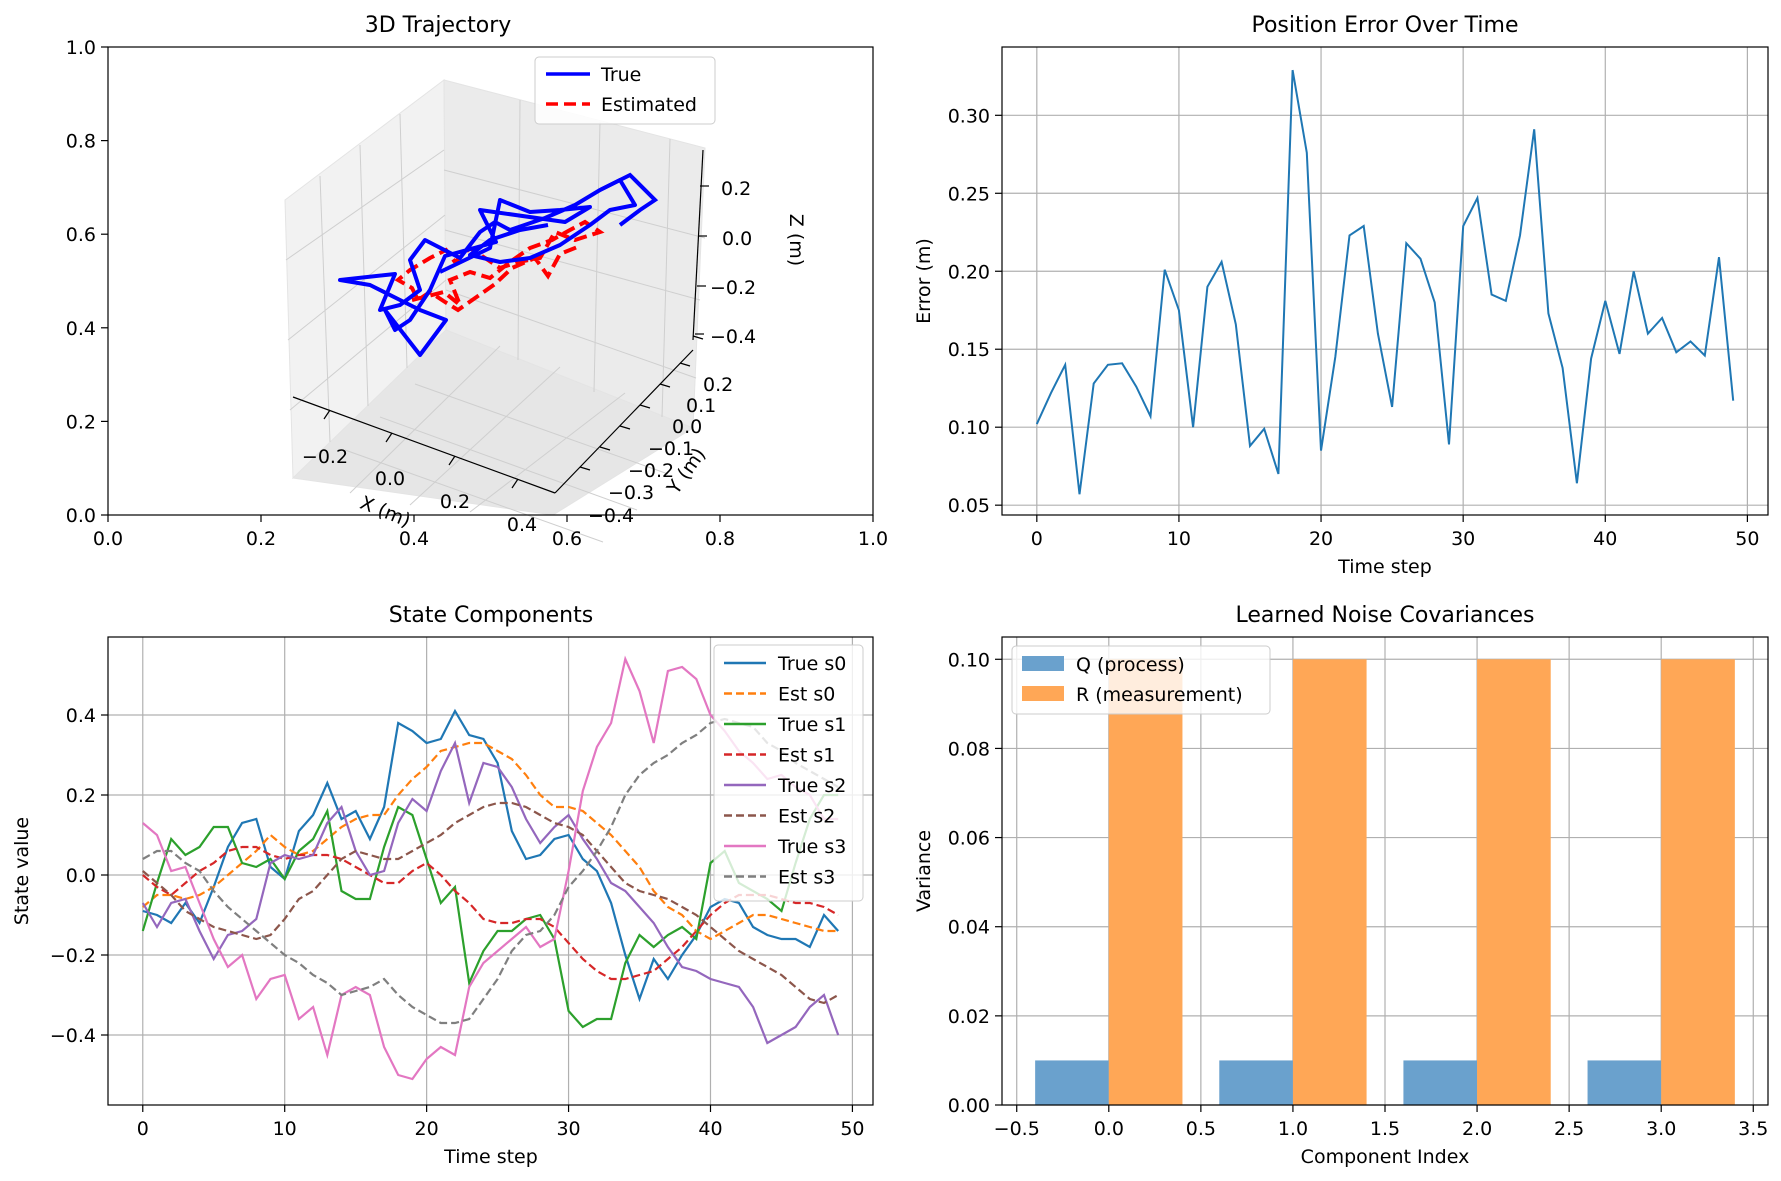 This screenshot has width=1781, height=1181. I want to click on series-true-s2, so click(490, 892).